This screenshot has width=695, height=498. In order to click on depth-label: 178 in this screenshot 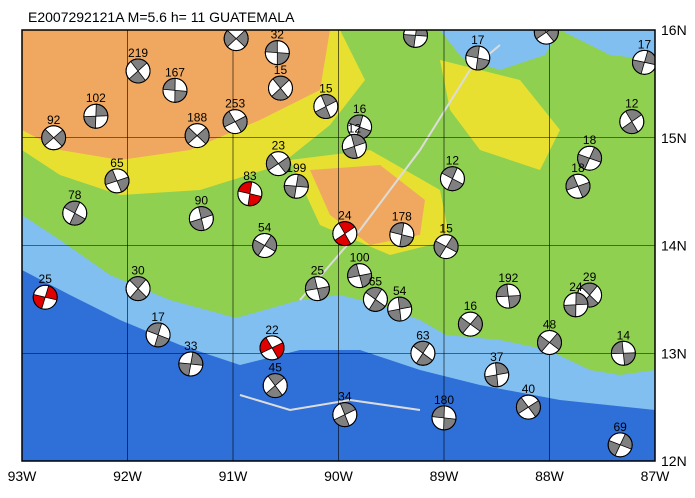, I will do `click(402, 217)`.